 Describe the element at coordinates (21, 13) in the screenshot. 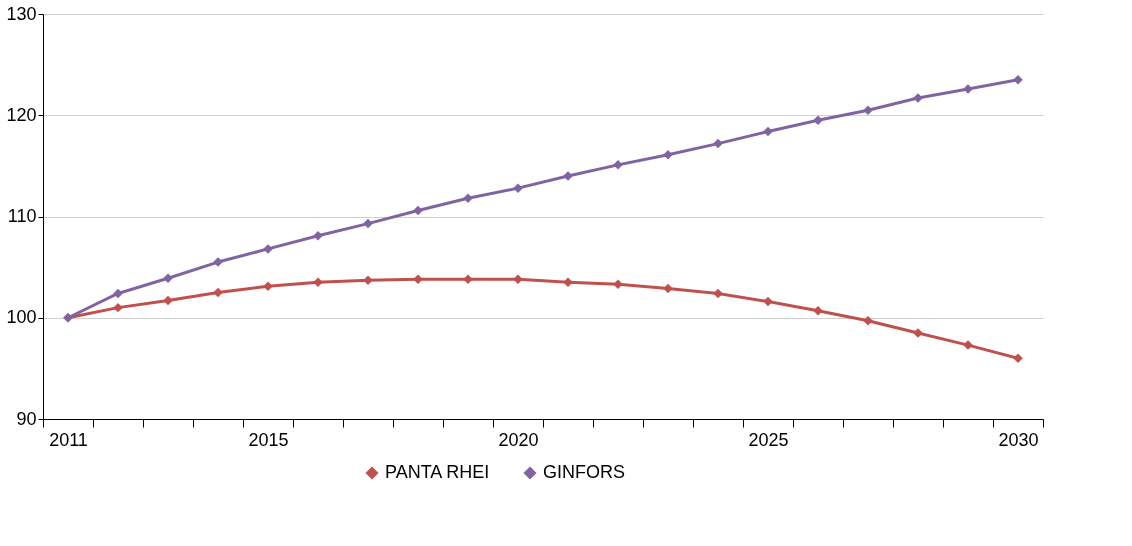

I see `y-tick-label: 130` at that location.